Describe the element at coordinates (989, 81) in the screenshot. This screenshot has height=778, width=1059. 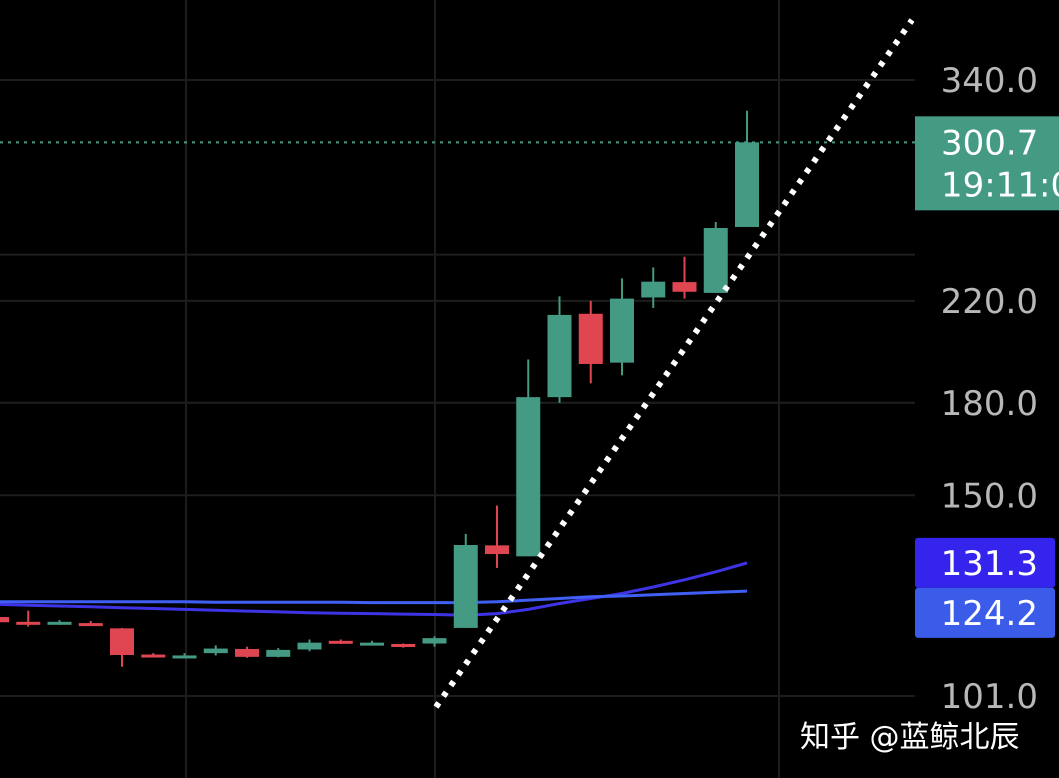
I see `y-tick-label: 340.0` at that location.